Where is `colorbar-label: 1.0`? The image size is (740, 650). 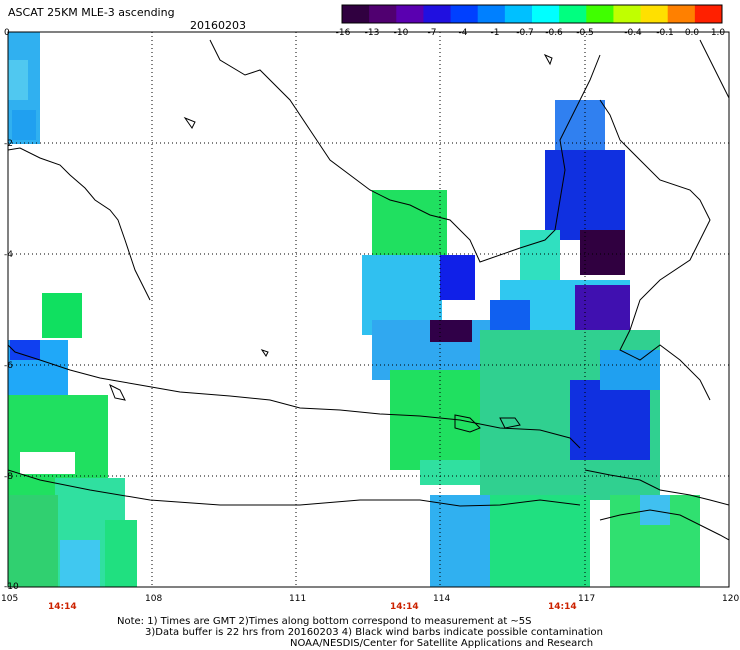
colorbar-label: 1.0 is located at coordinates (718, 33).